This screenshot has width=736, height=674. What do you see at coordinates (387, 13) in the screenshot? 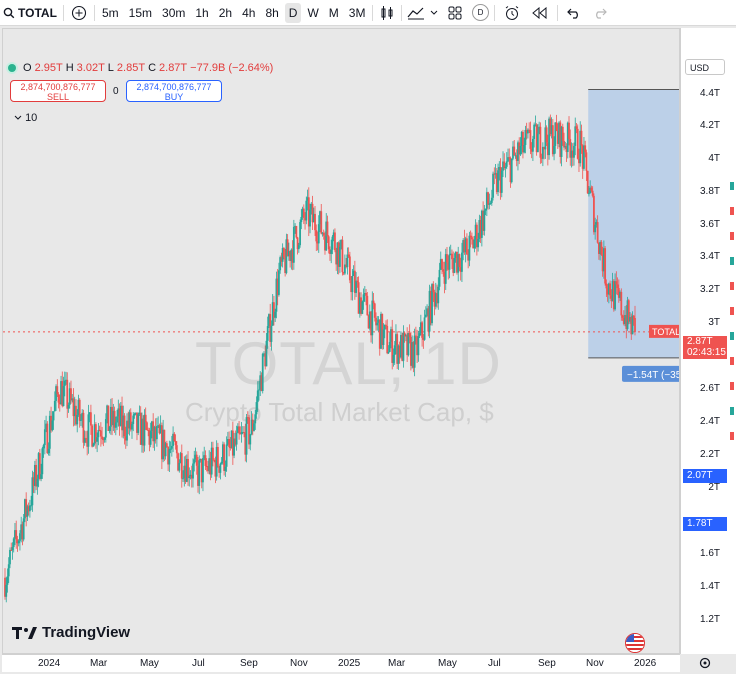
I see `chart-type-button` at bounding box center [387, 13].